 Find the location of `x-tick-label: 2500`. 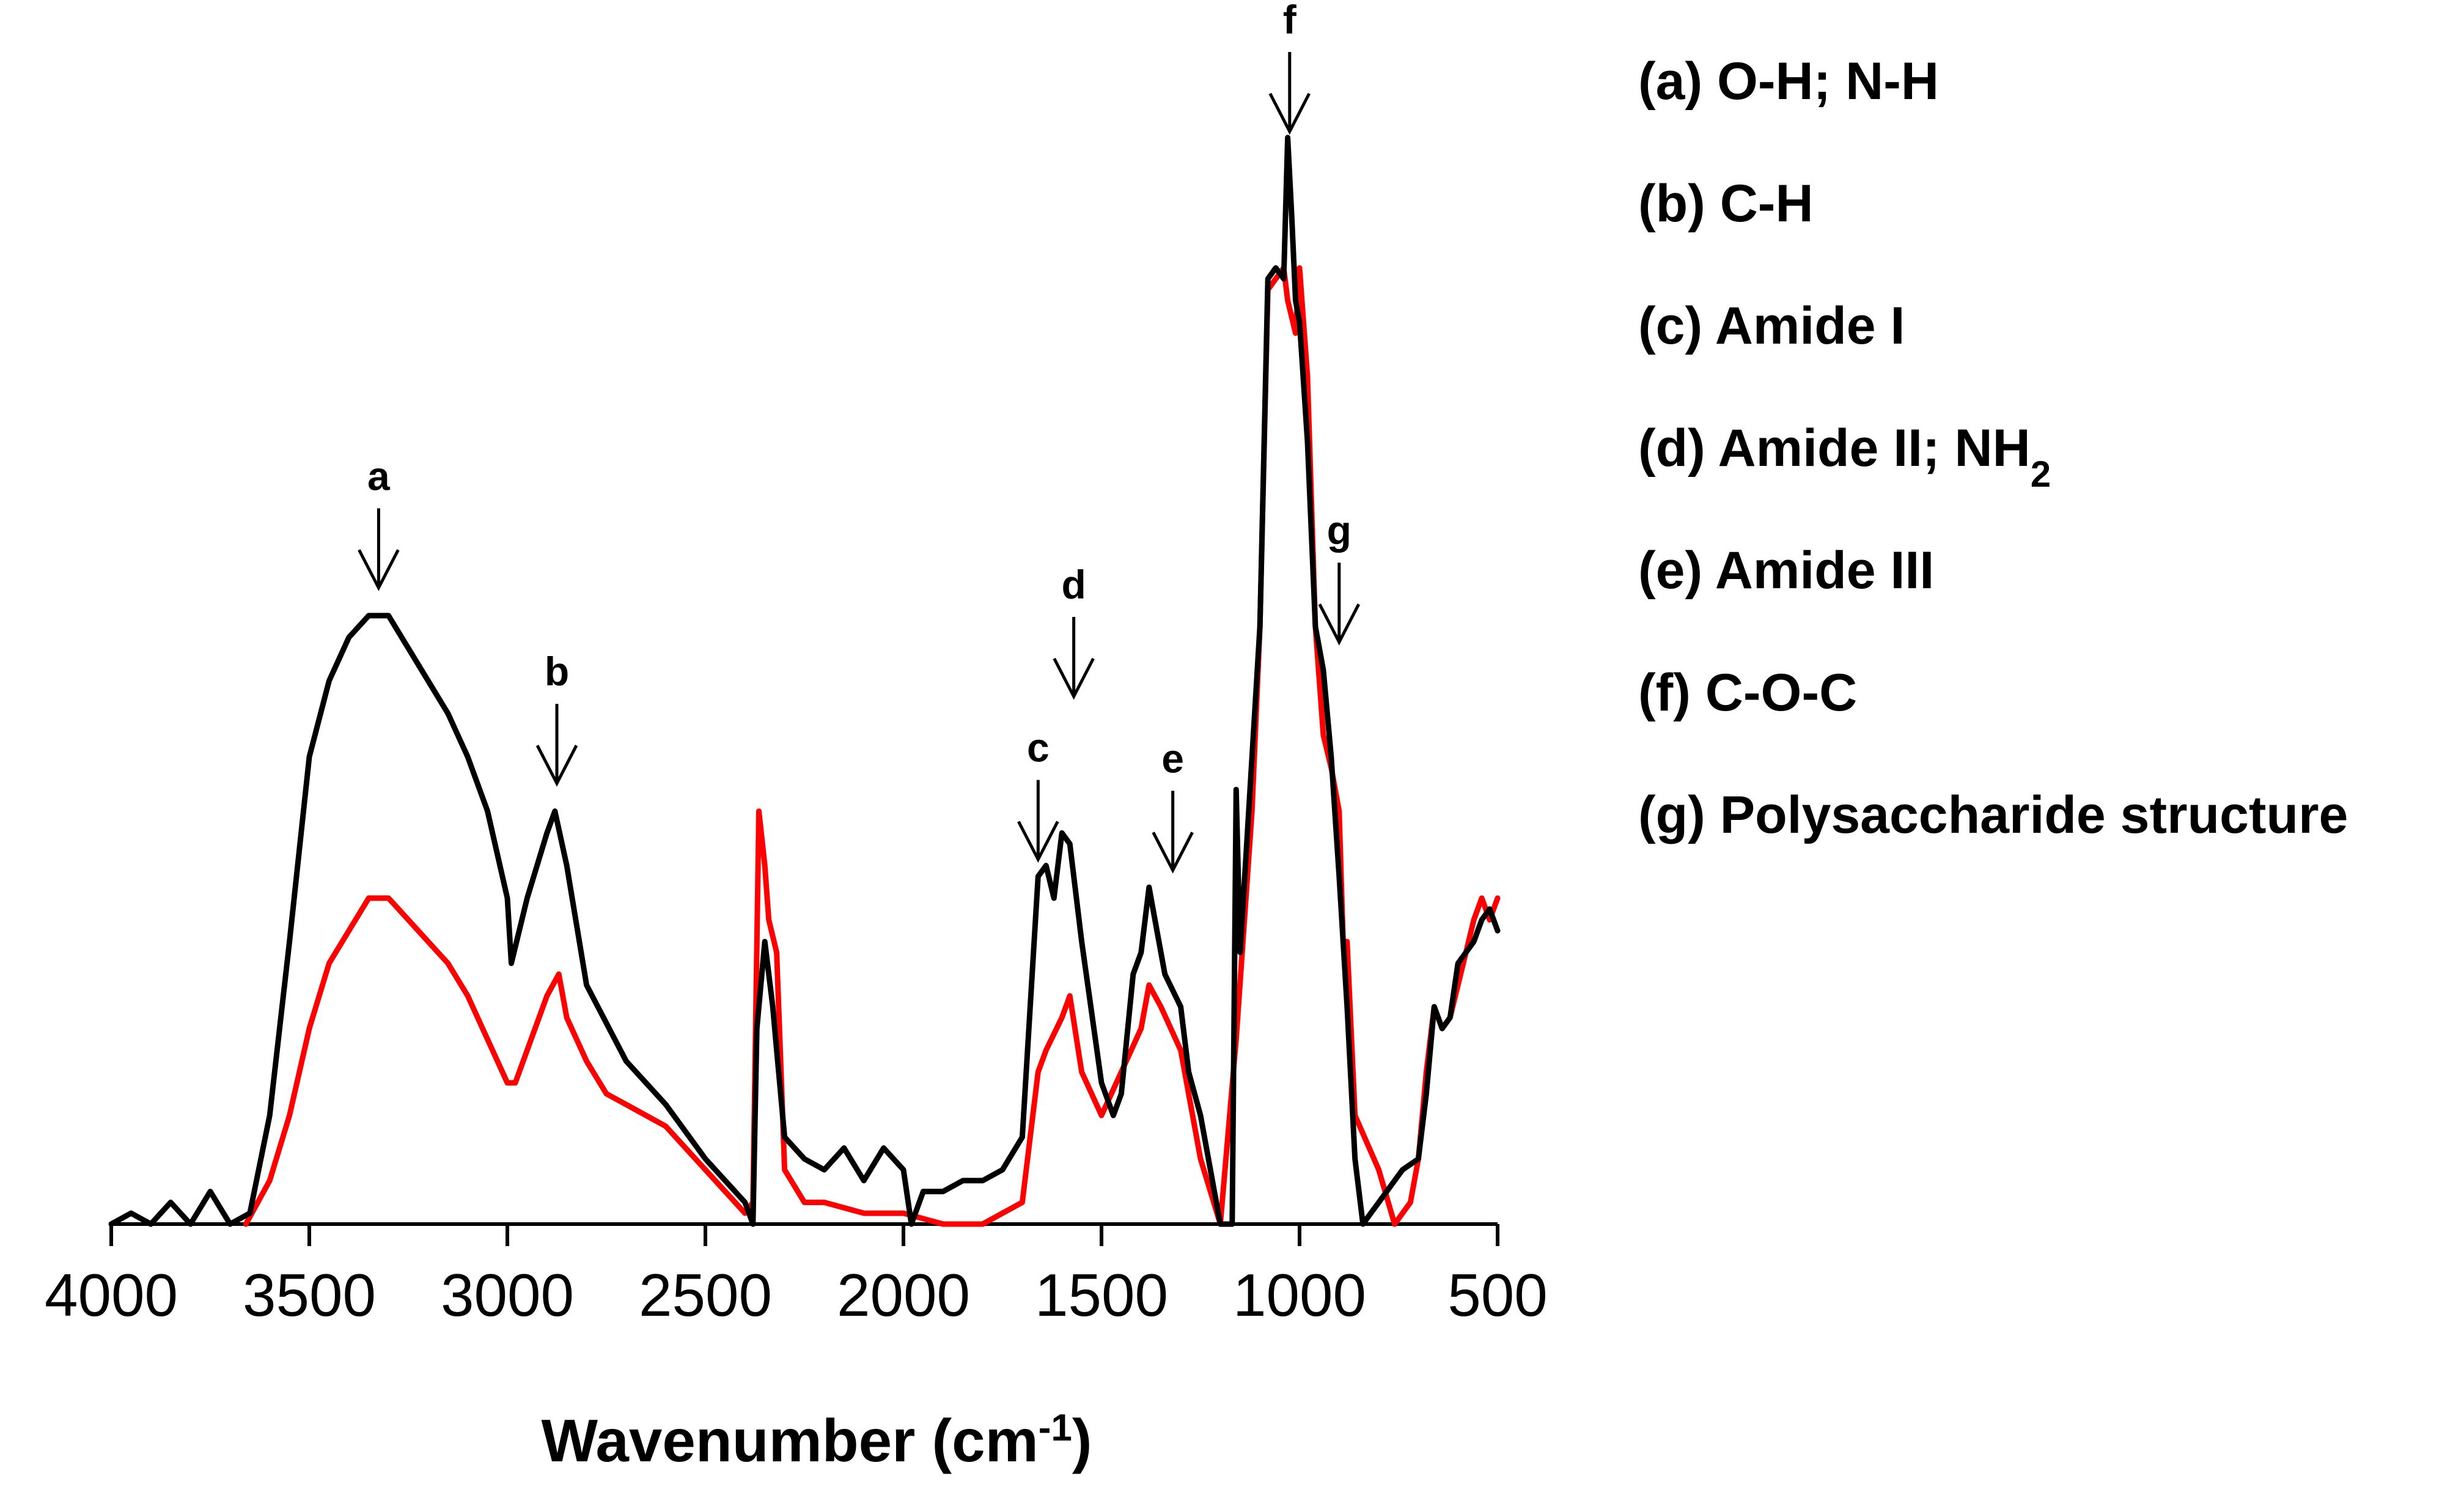

x-tick-label: 2500 is located at coordinates (705, 1295).